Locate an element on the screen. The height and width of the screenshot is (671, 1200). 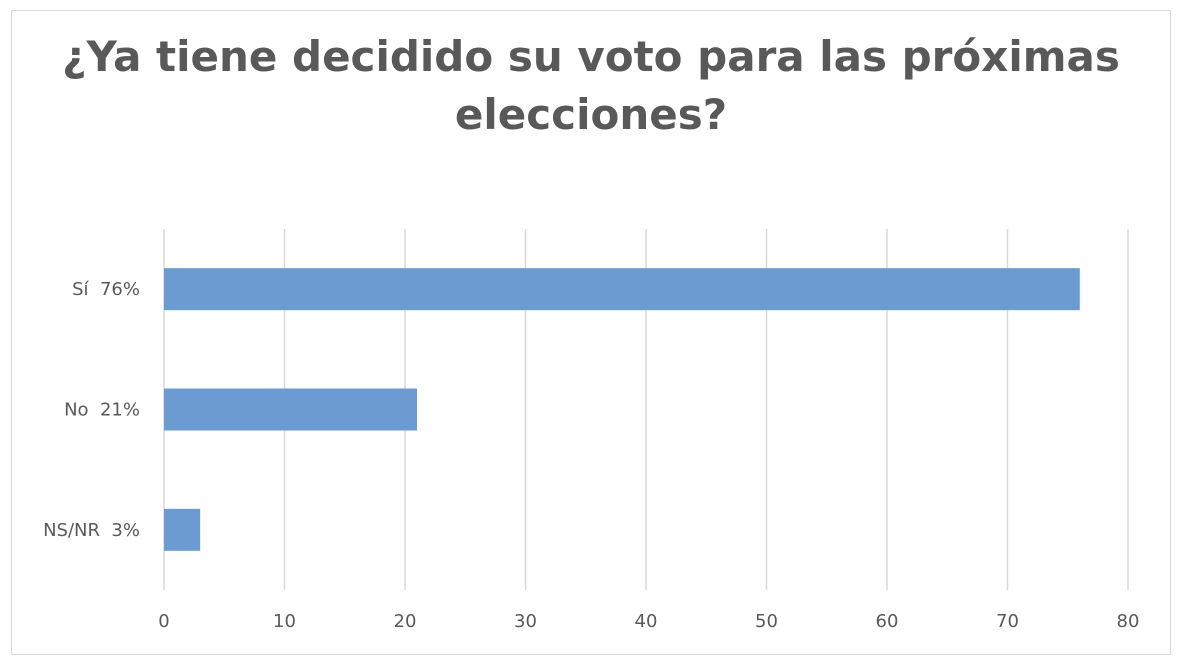
x-tick-label: 30 is located at coordinates (525, 621).